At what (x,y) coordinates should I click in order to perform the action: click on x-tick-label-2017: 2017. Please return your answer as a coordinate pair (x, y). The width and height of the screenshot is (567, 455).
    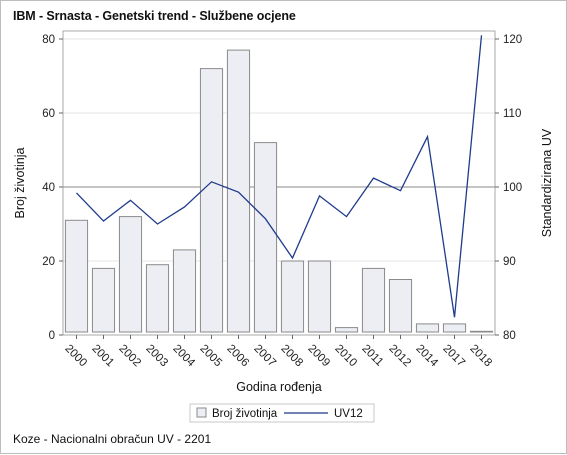
    Looking at the image, I should click on (453, 356).